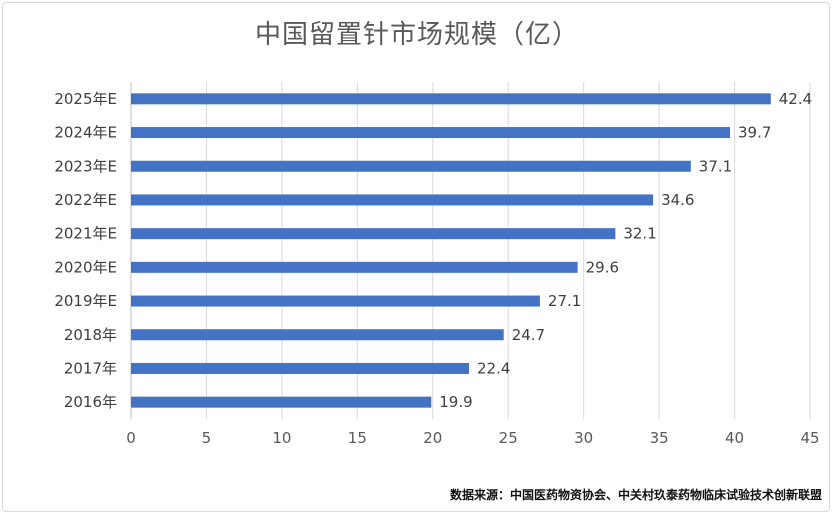 This screenshot has height=516, width=834. I want to click on category-label: 2020年E, so click(85, 267).